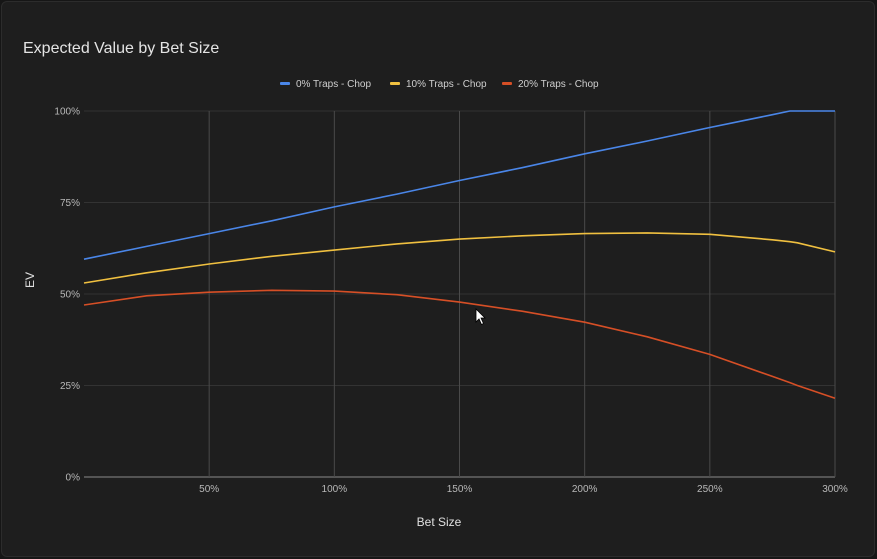 This screenshot has width=877, height=559. Describe the element at coordinates (209, 489) in the screenshot. I see `x-tick-label: 50%` at that location.